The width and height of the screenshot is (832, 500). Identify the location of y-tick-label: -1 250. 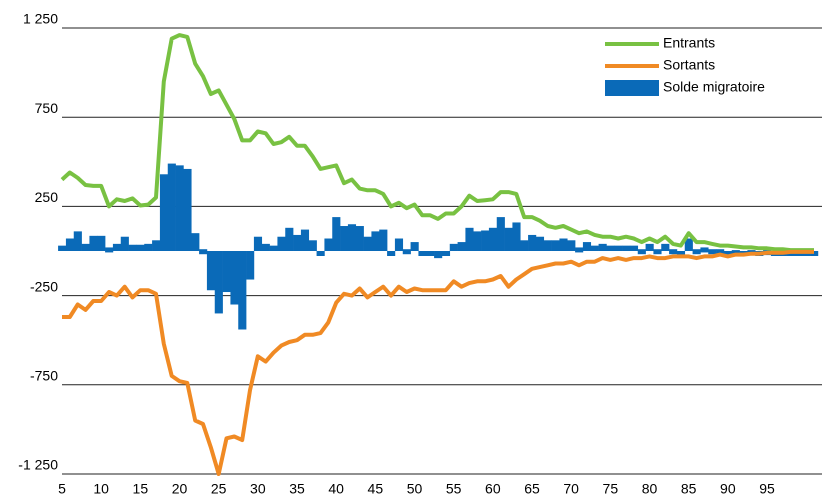
(38, 465).